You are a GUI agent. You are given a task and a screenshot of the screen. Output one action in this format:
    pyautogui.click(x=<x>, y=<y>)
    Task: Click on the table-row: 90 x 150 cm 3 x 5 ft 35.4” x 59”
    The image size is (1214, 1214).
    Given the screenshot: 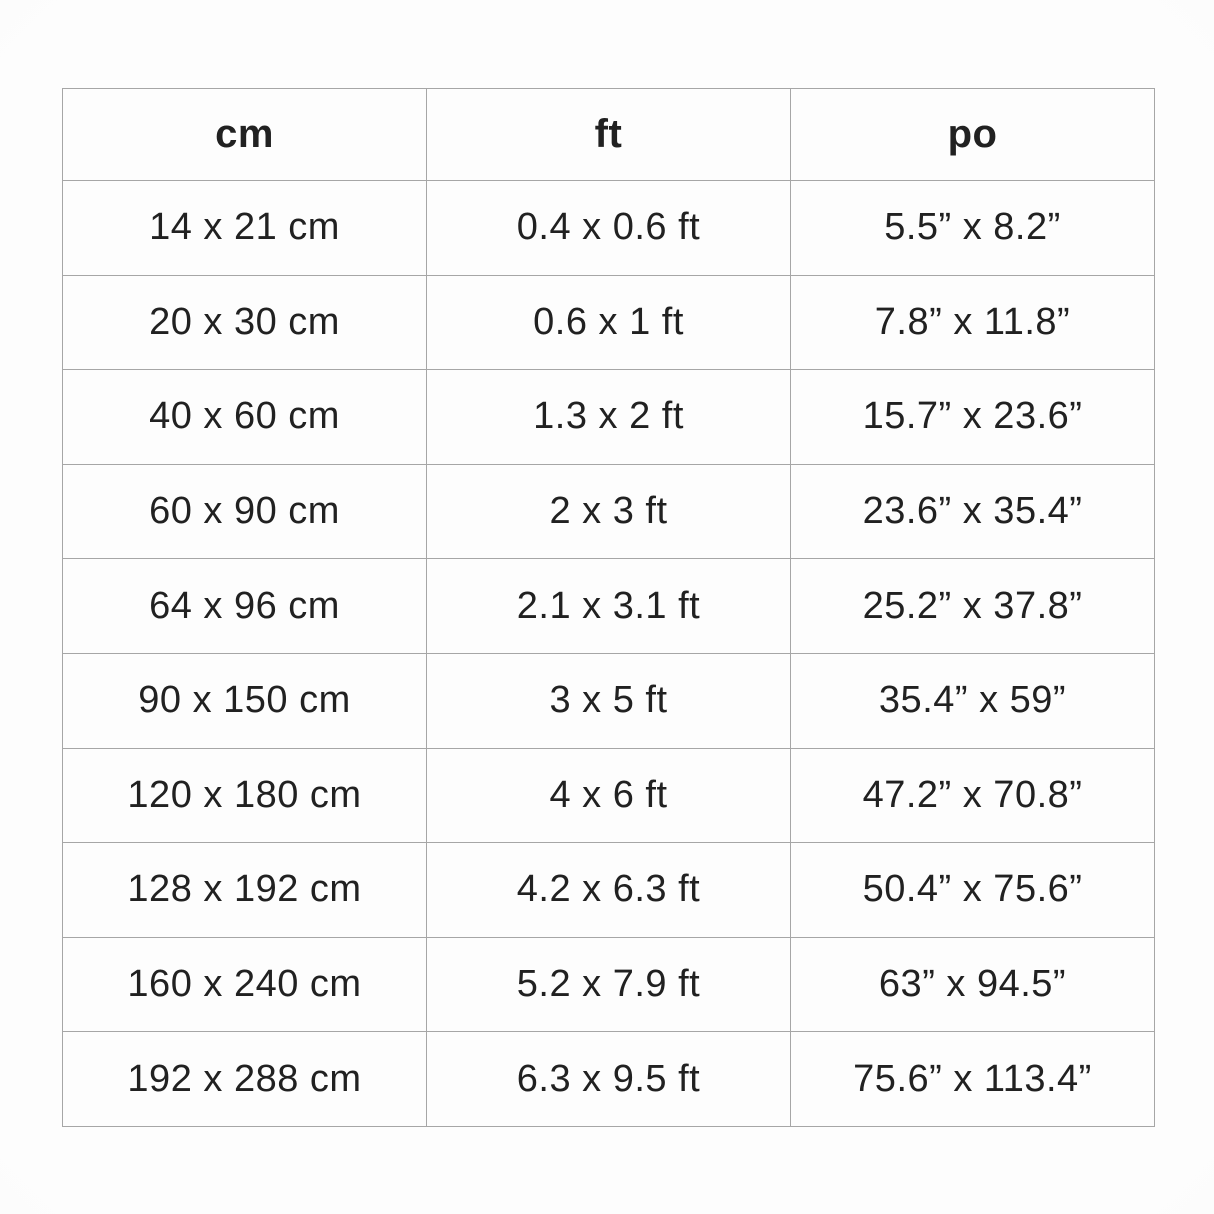 What is the action you would take?
    pyautogui.click(x=608, y=700)
    